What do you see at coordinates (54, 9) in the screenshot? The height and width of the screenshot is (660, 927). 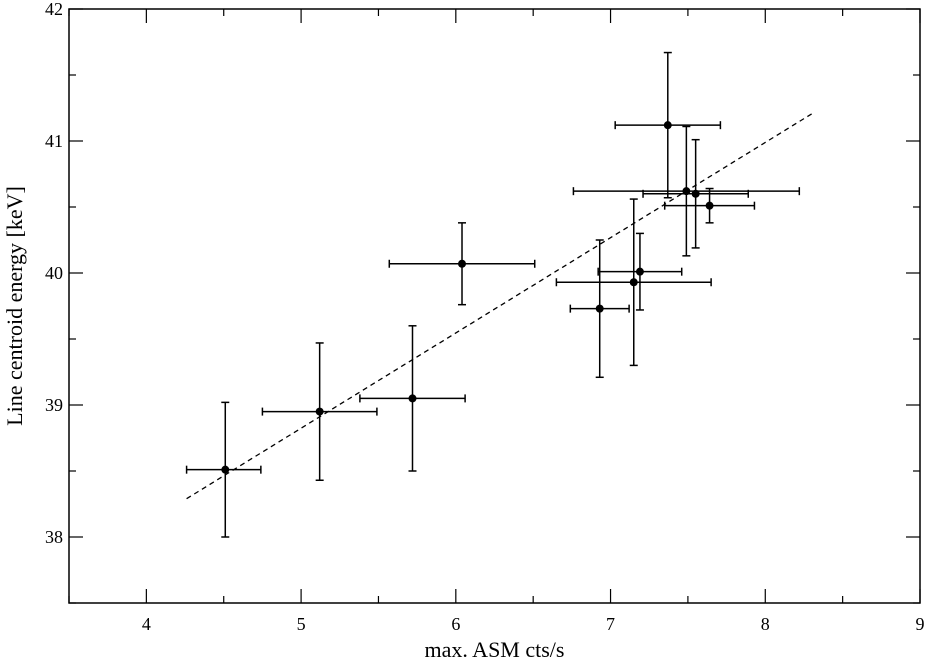 I see `y-tick-label: 42` at bounding box center [54, 9].